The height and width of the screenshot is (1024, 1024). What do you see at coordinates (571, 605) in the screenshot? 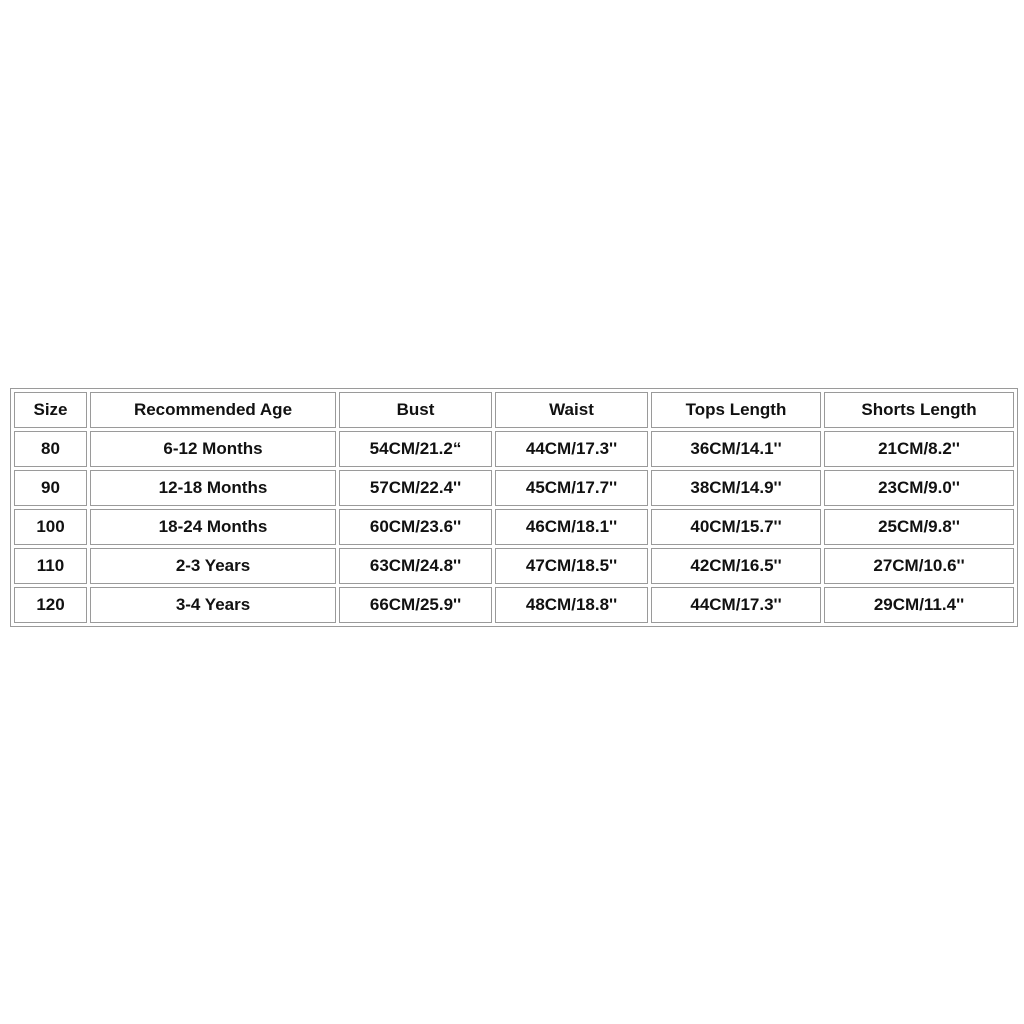
I see `cell: 48CM/18.8''` at bounding box center [571, 605].